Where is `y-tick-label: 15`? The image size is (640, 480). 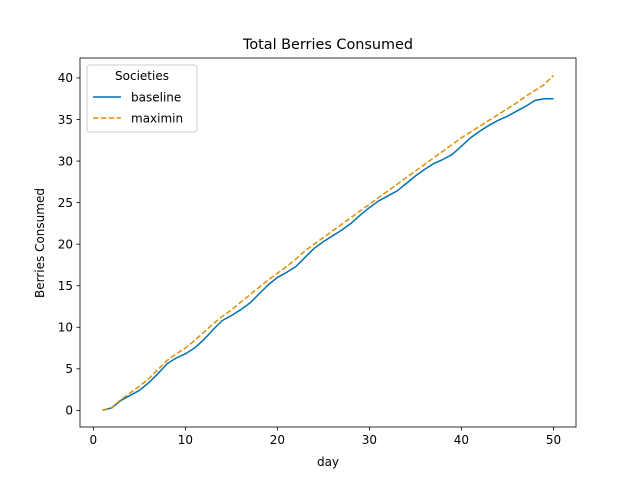 y-tick-label: 15 is located at coordinates (65, 286).